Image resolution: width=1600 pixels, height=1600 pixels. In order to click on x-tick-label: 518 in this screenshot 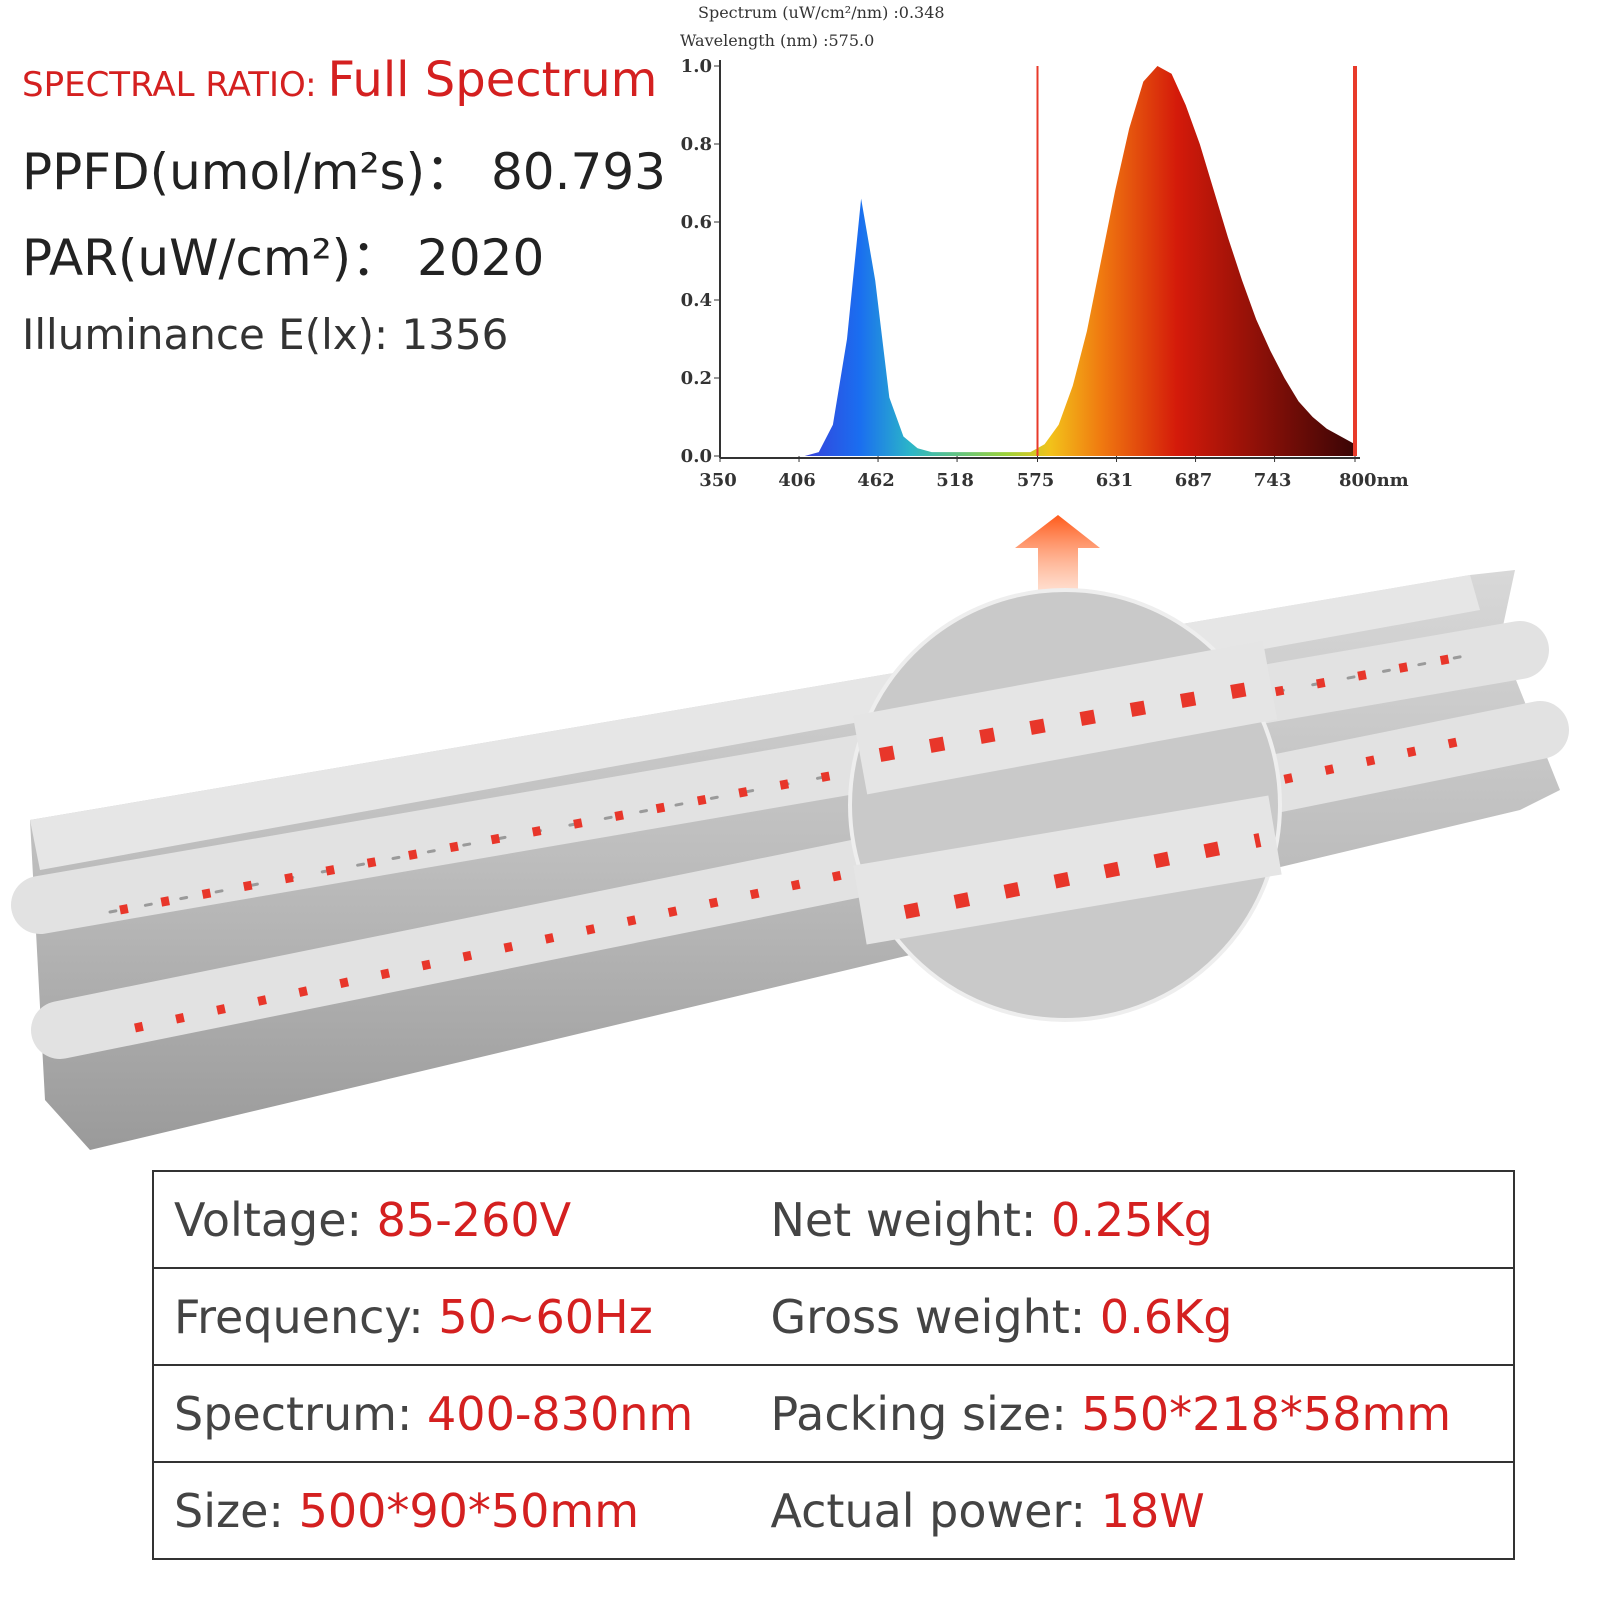, I will do `click(955, 480)`.